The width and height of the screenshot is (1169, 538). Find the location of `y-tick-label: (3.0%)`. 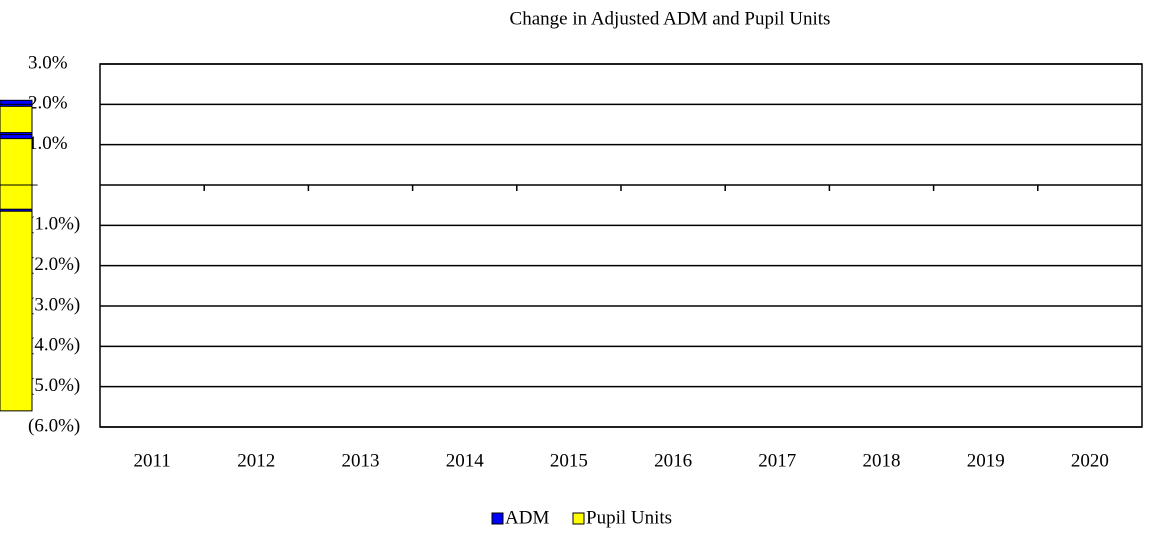

y-tick-label: (3.0%) is located at coordinates (54, 304).